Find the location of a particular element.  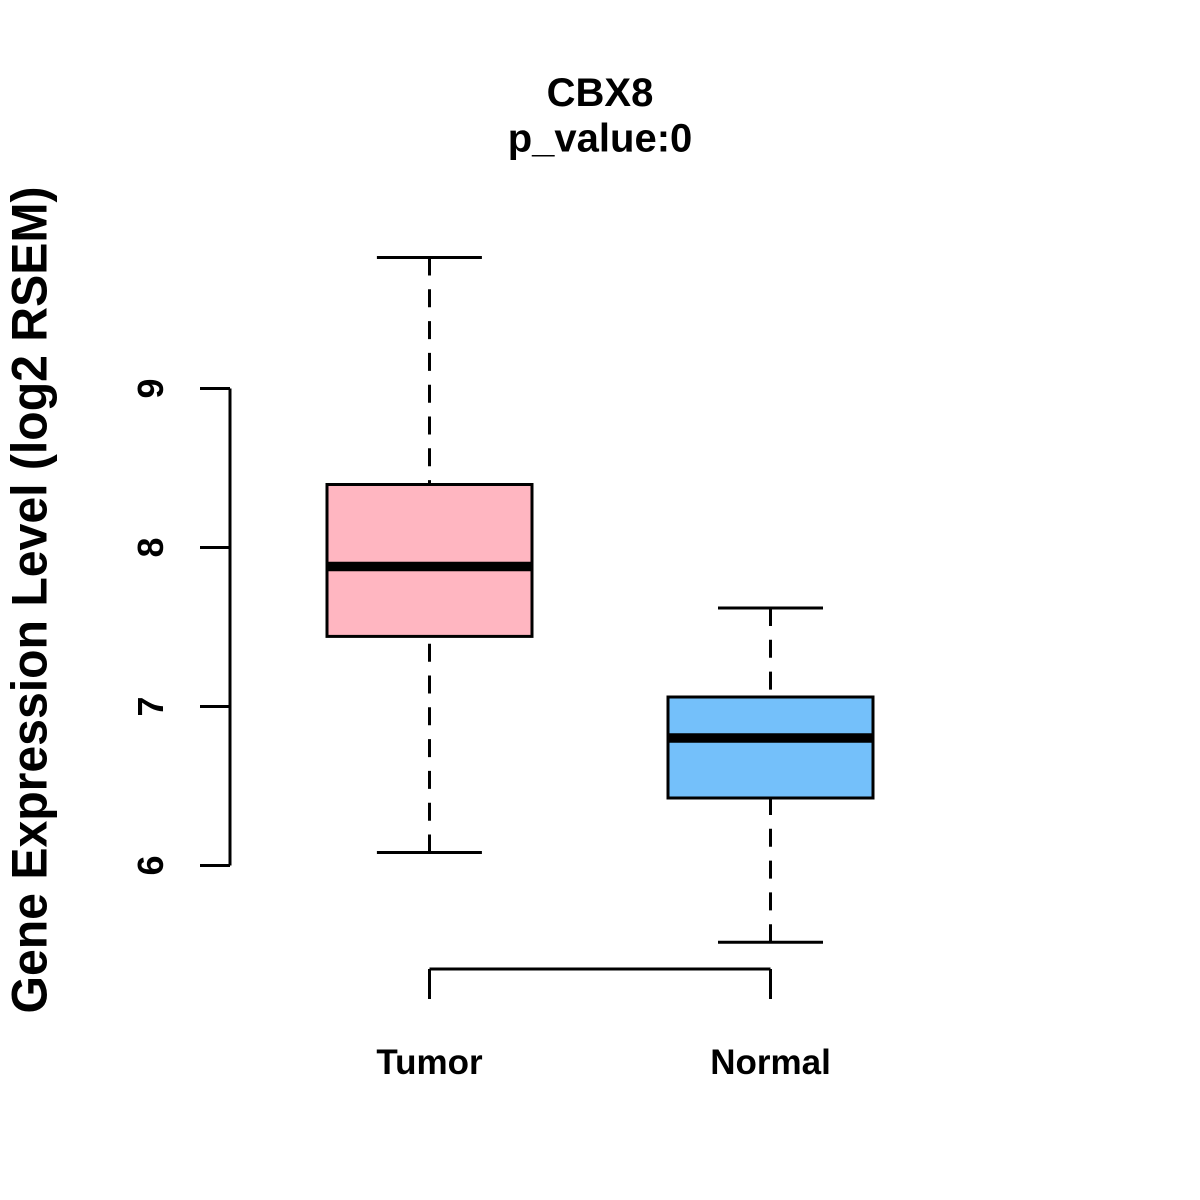

svg-text: p_value:0 is located at coordinates (600, 139).